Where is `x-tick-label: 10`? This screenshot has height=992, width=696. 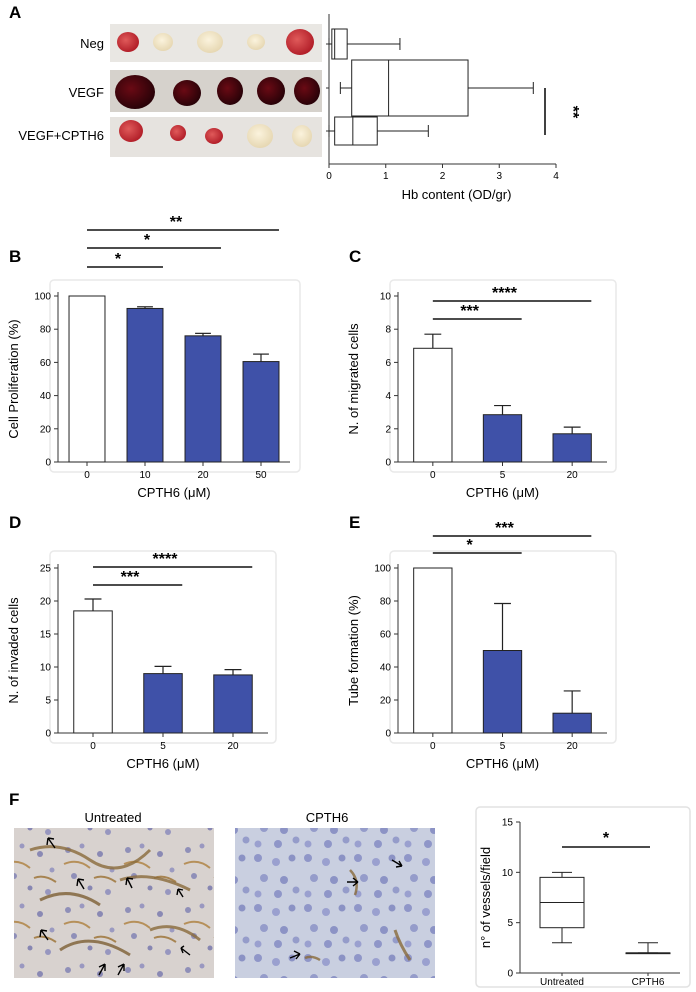 x-tick-label: 10 is located at coordinates (145, 475).